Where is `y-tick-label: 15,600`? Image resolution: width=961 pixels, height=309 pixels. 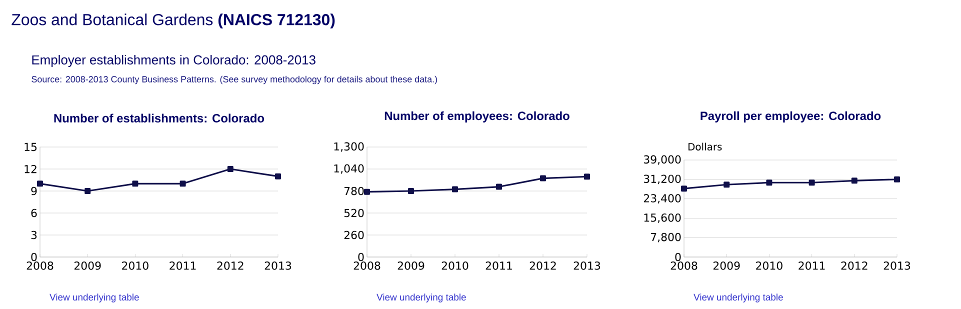 y-tick-label: 15,600 is located at coordinates (662, 218).